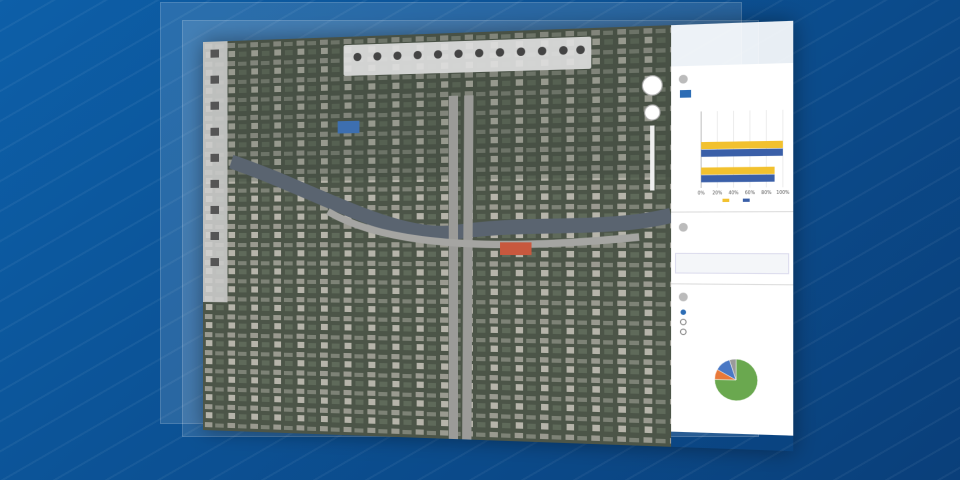  I want to click on bar-chart: 0% 20% 40% 60% 80% 100%, so click(744, 156).